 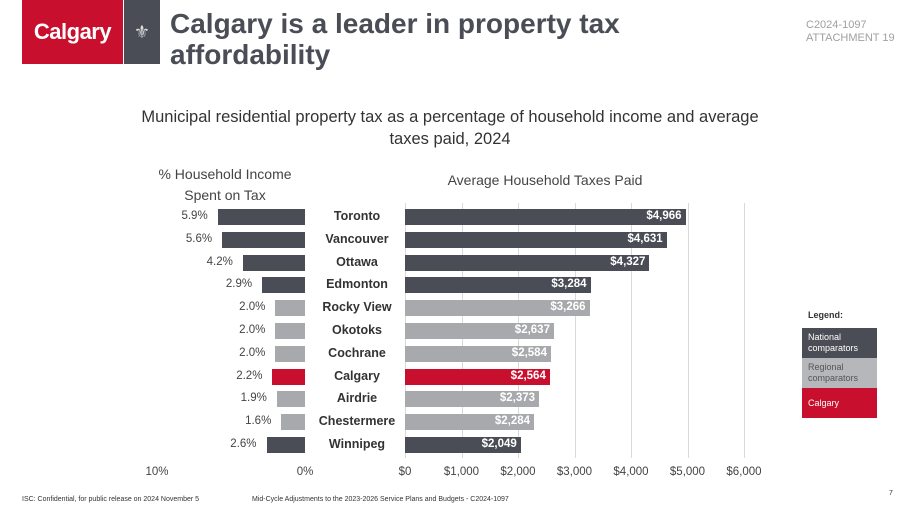 What do you see at coordinates (290, 353) in the screenshot?
I see `left-bar-cochrane` at bounding box center [290, 353].